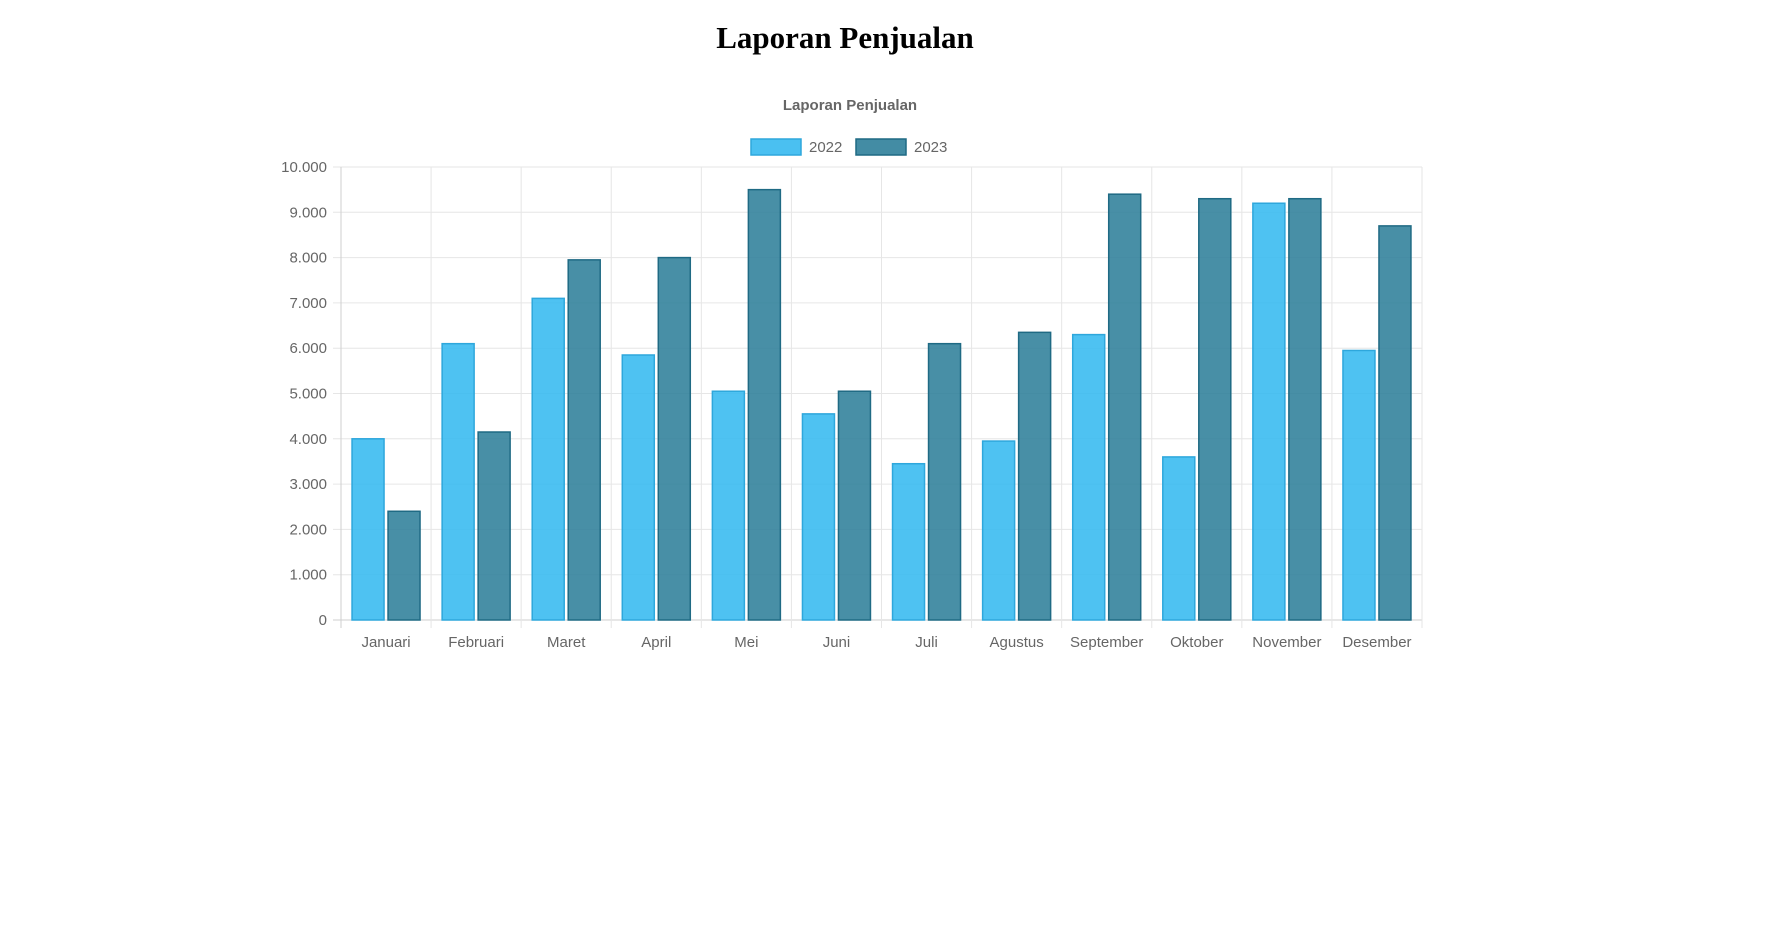 The height and width of the screenshot is (925, 1767). Describe the element at coordinates (776, 147) in the screenshot. I see `legend-swatch-2022` at that location.